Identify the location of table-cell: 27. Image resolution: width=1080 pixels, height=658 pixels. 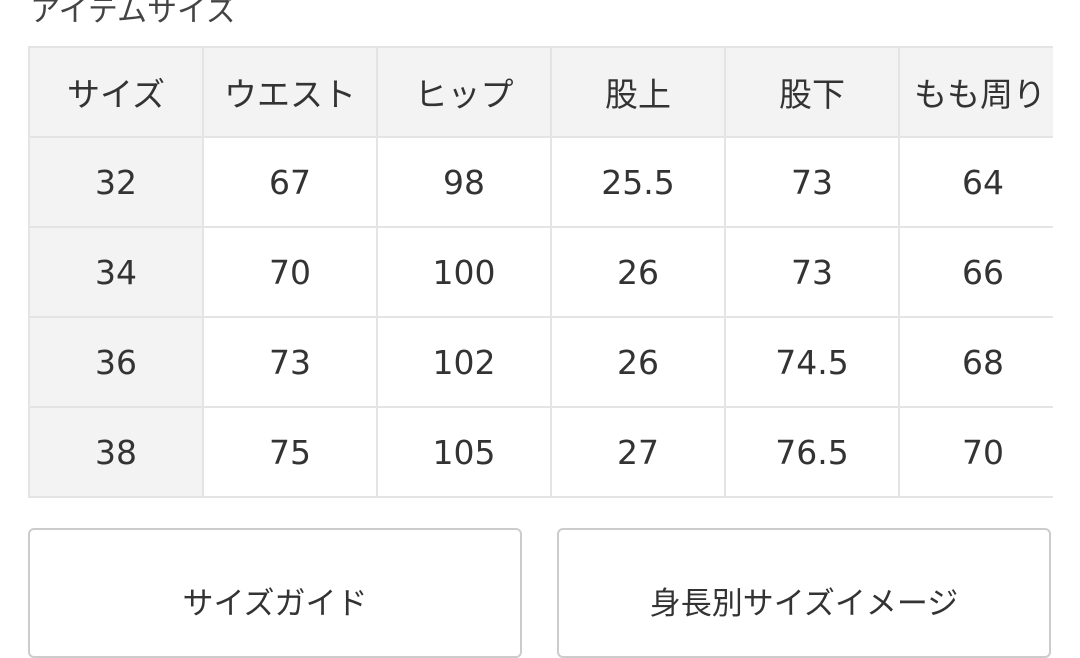
(638, 452).